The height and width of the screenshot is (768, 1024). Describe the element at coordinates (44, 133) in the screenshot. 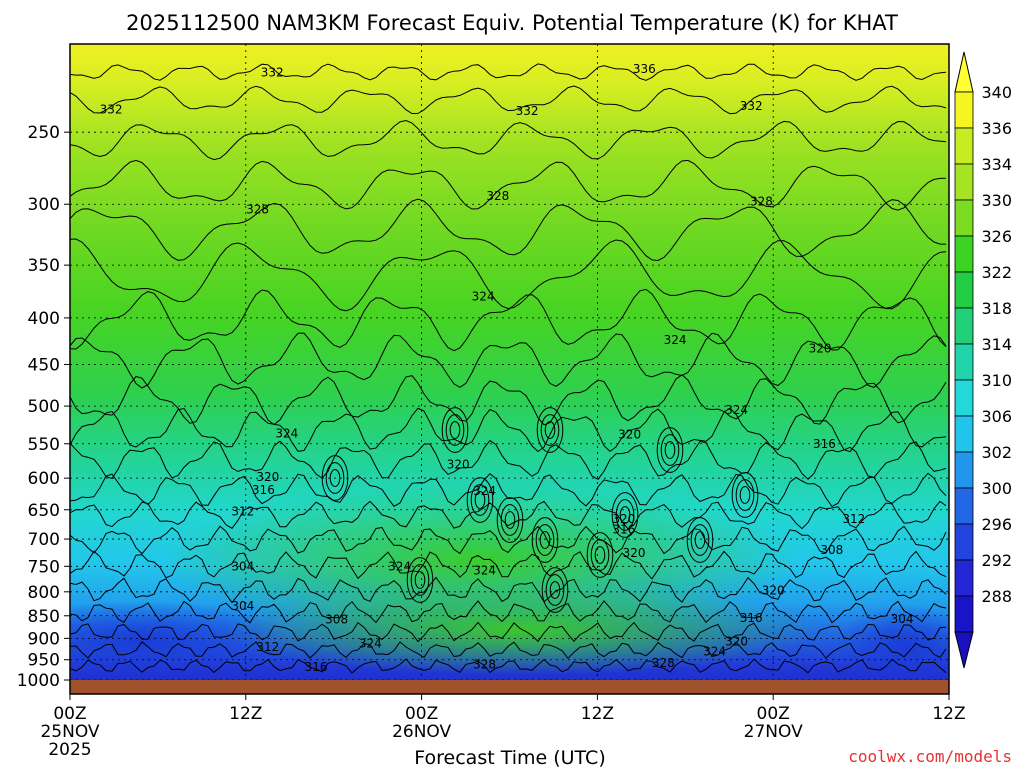

I see `y-tick-label: 250` at that location.